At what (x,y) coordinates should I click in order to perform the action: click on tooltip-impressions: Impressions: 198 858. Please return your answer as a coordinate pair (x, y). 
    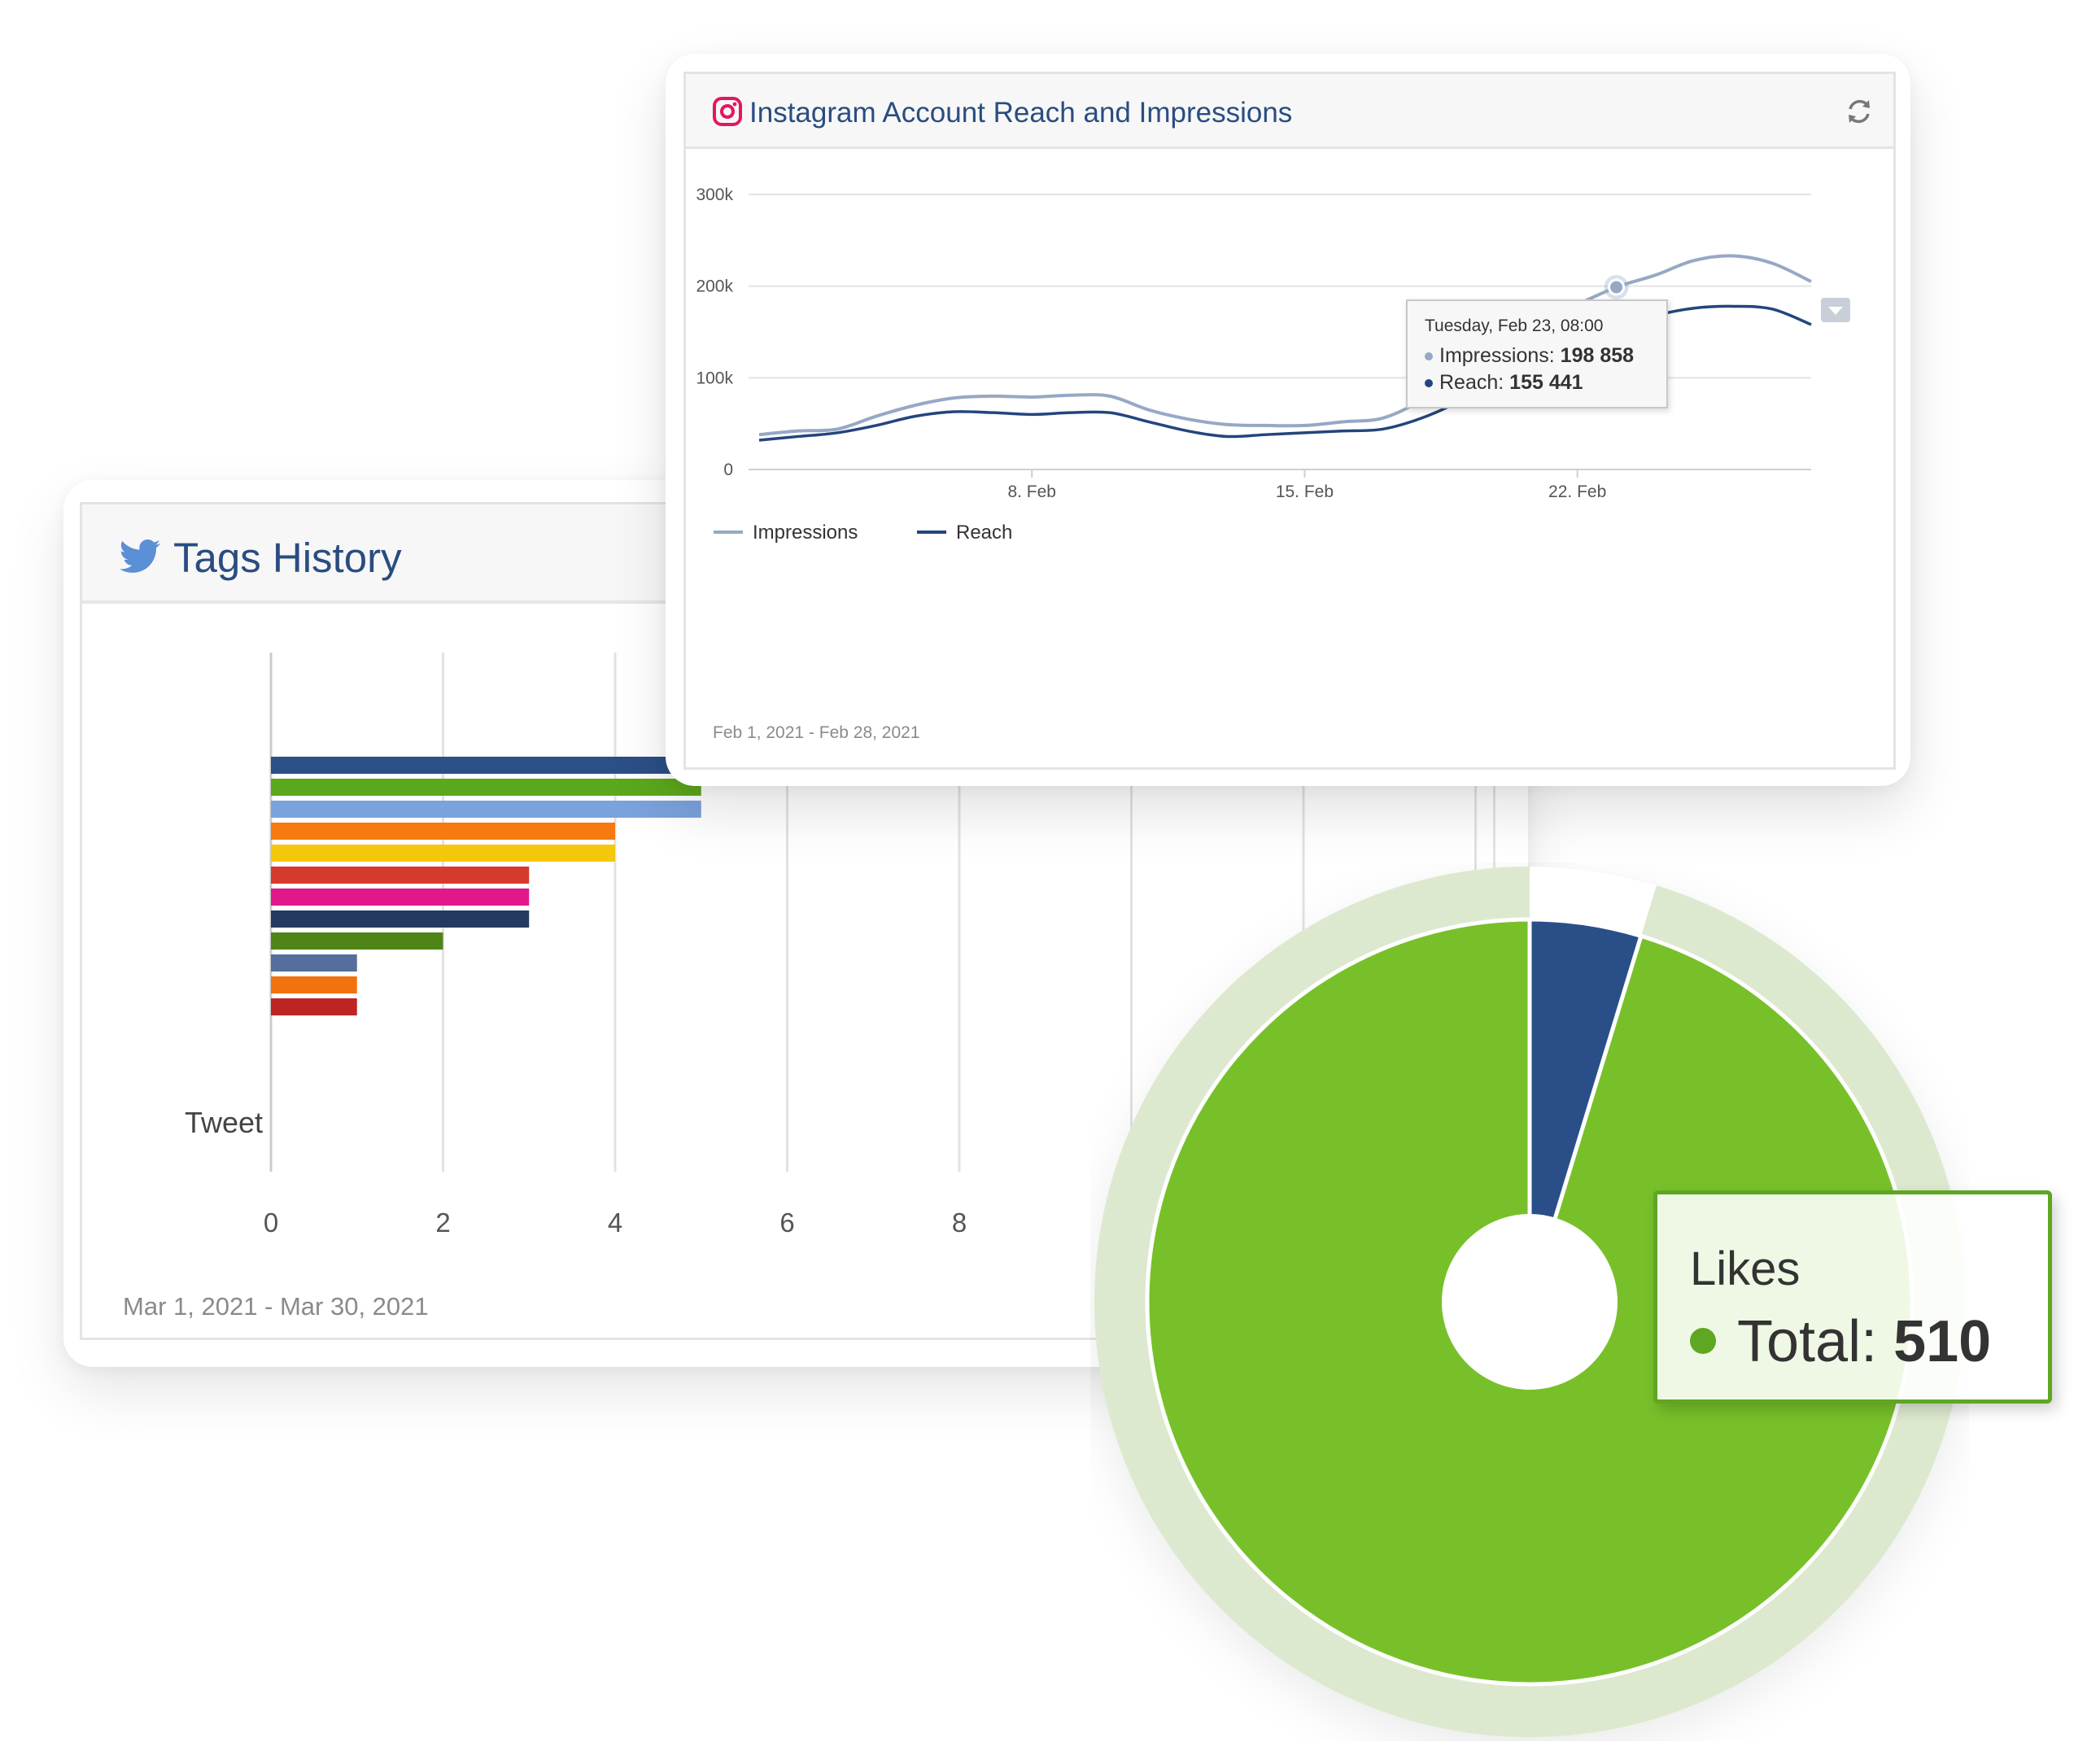
    Looking at the image, I should click on (1536, 355).